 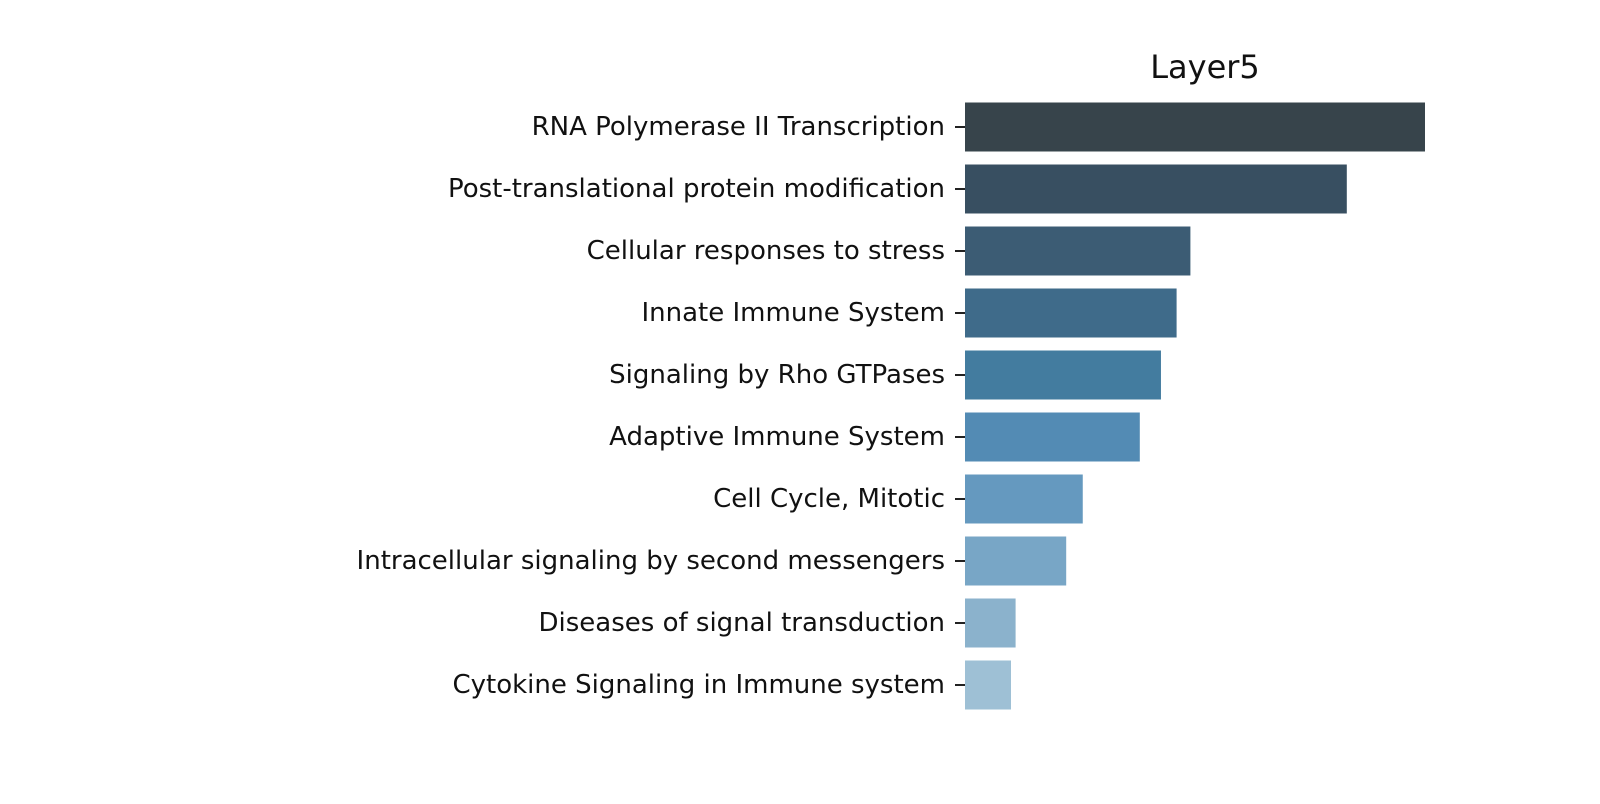 I want to click on y-tick-label: Cytokine Signaling in Immune system, so click(x=698, y=685).